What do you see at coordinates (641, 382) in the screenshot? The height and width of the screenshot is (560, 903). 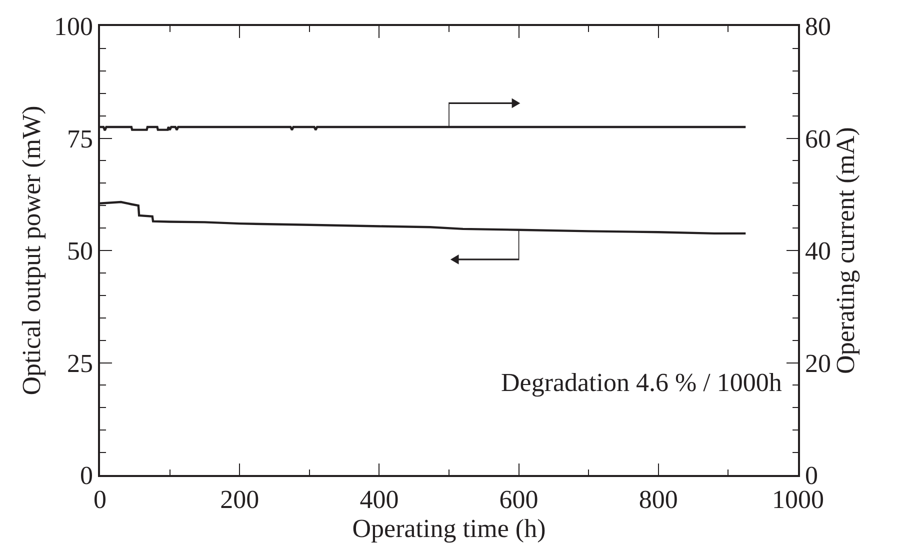 I see `annotation: Degradation 4.6 % / 1000h` at bounding box center [641, 382].